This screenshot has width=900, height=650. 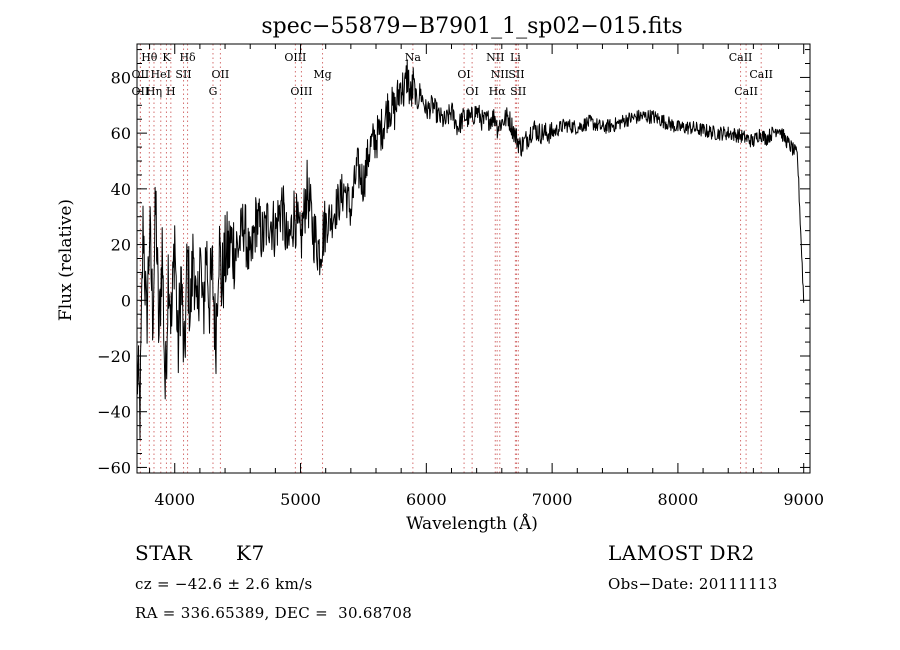 What do you see at coordinates (141, 91) in the screenshot?
I see `line-label-7: OII` at bounding box center [141, 91].